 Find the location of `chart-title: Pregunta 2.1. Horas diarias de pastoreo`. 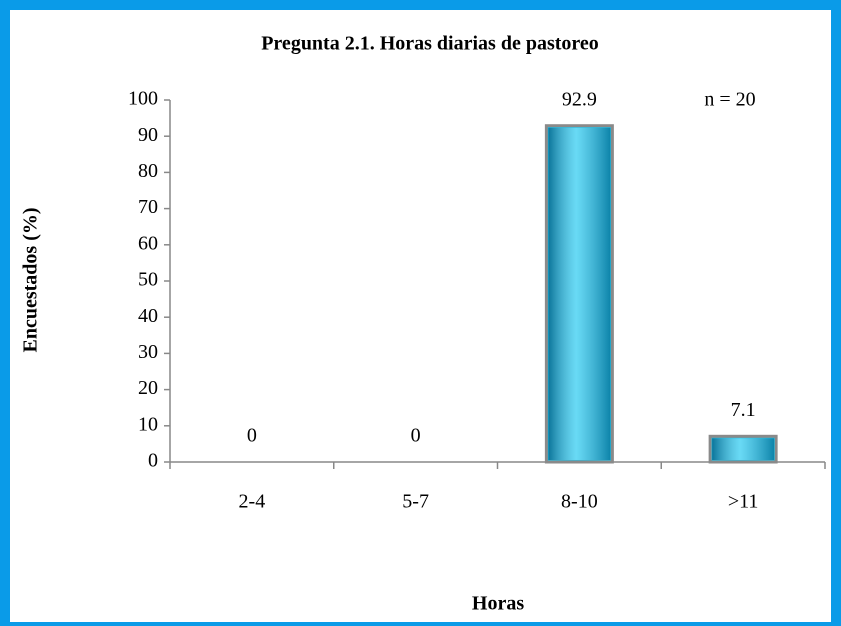

chart-title: Pregunta 2.1. Horas diarias de pastoreo is located at coordinates (430, 44).